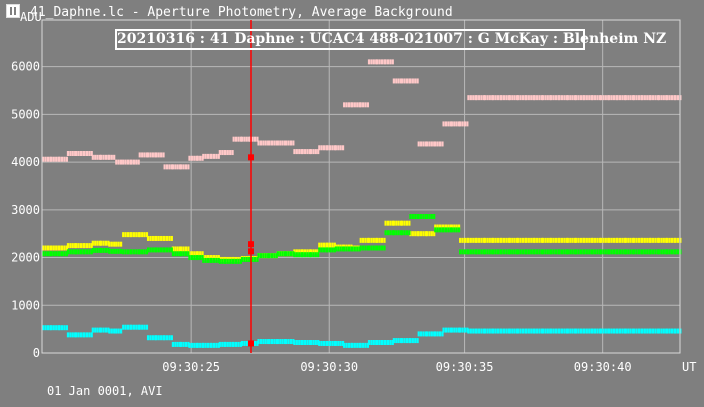 Image resolution: width=704 pixels, height=407 pixels. I want to click on app-icon, so click(13, 11).